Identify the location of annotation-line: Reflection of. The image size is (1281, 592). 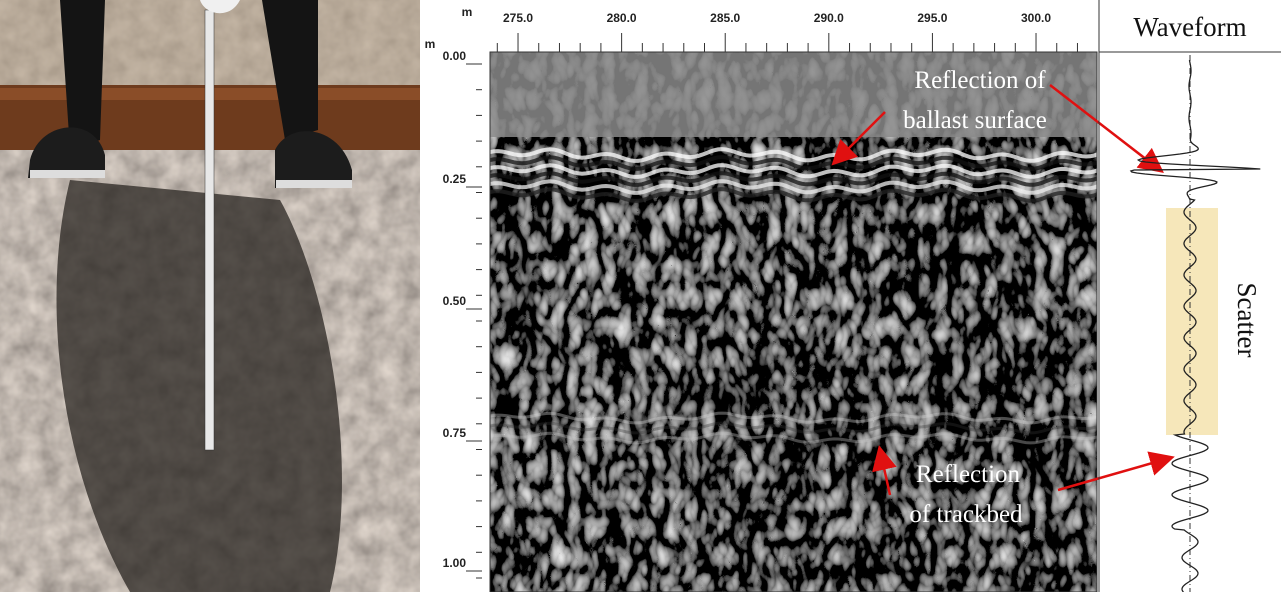
(980, 80).